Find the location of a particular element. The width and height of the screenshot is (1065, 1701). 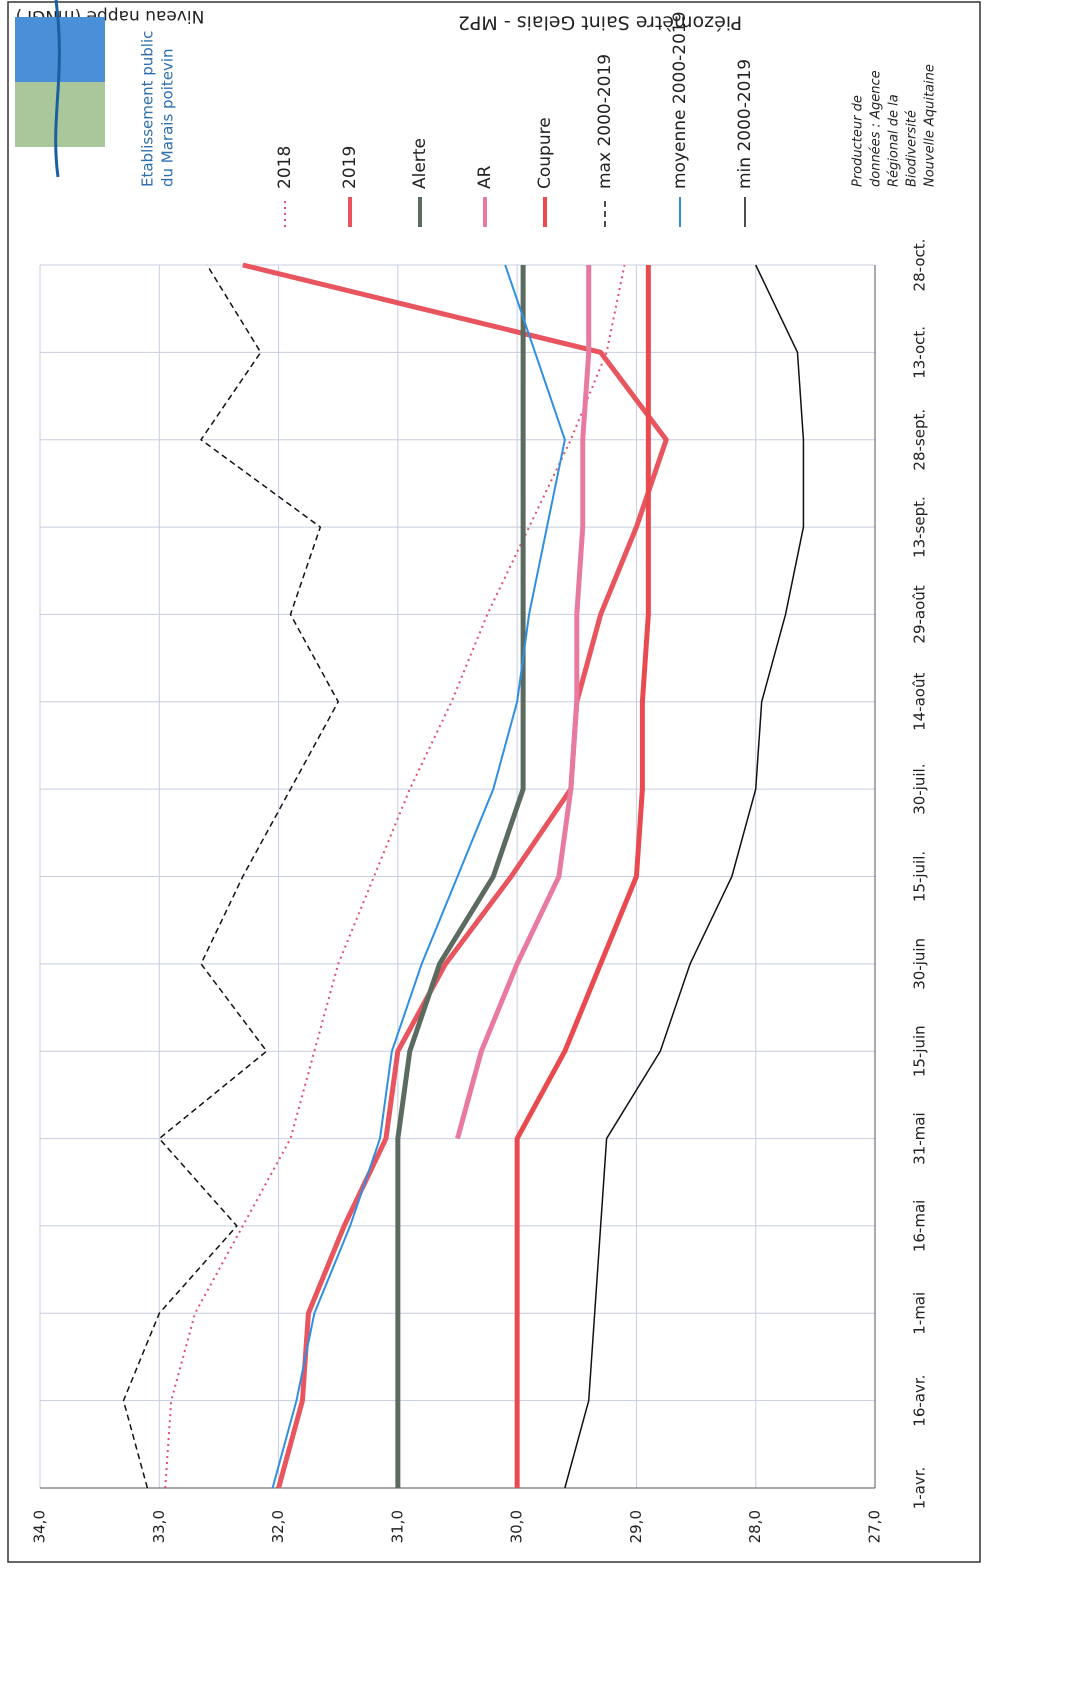

y-tick-label: 28,0 is located at coordinates (755, 1526).